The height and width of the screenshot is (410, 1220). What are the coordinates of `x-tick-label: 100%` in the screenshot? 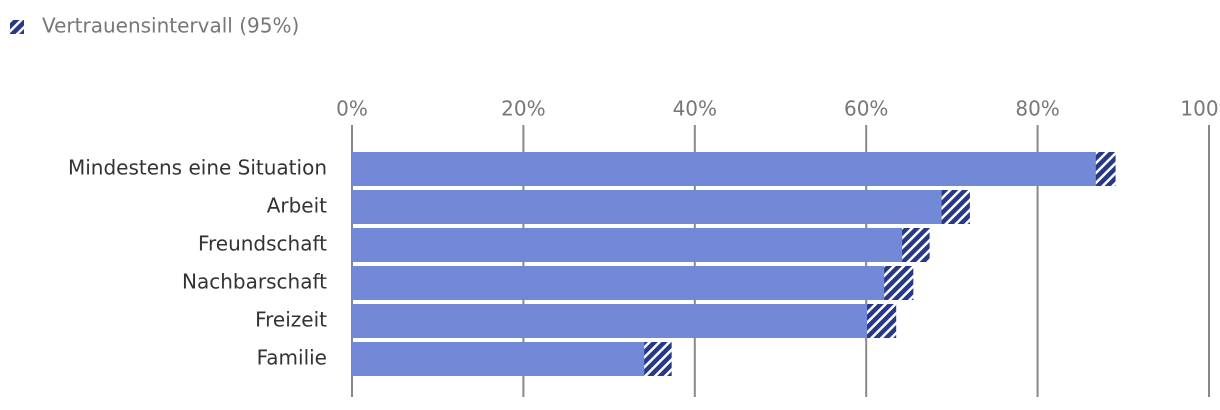 It's located at (1200, 109).